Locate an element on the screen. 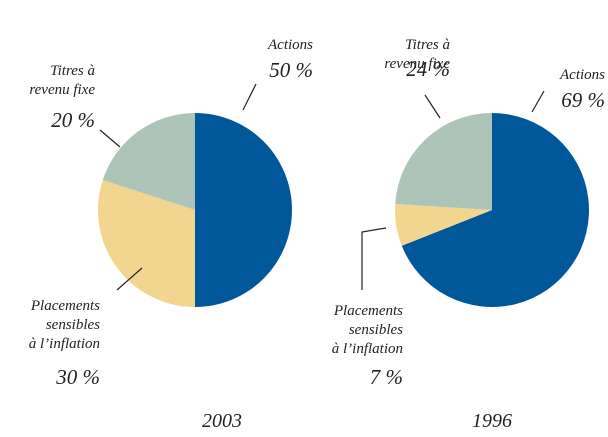 Image resolution: width=608 pixels, height=437 pixels. value-label: 20 % is located at coordinates (73, 120).